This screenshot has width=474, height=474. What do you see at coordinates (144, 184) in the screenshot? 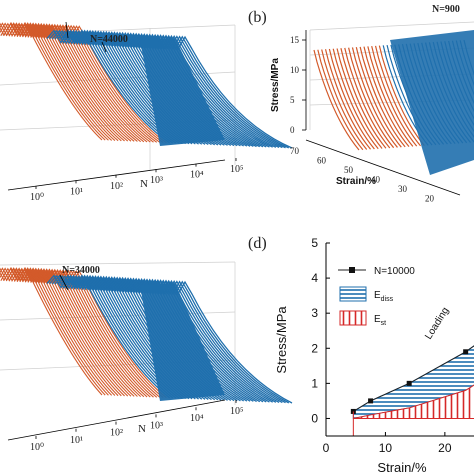
I see `panel-a-xlabel: N` at bounding box center [144, 184].